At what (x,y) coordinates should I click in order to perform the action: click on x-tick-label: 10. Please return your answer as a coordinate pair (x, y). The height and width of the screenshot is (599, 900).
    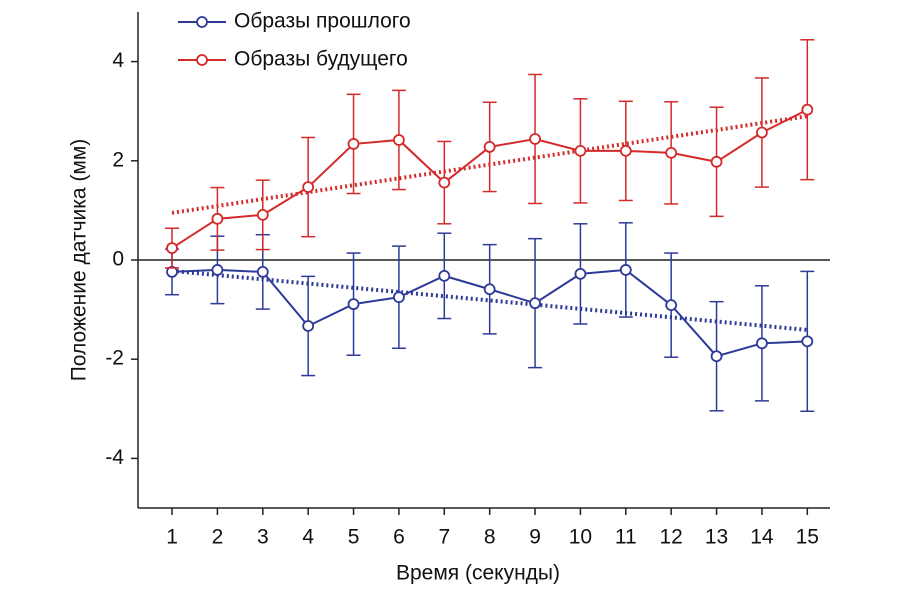
    Looking at the image, I should click on (580, 537).